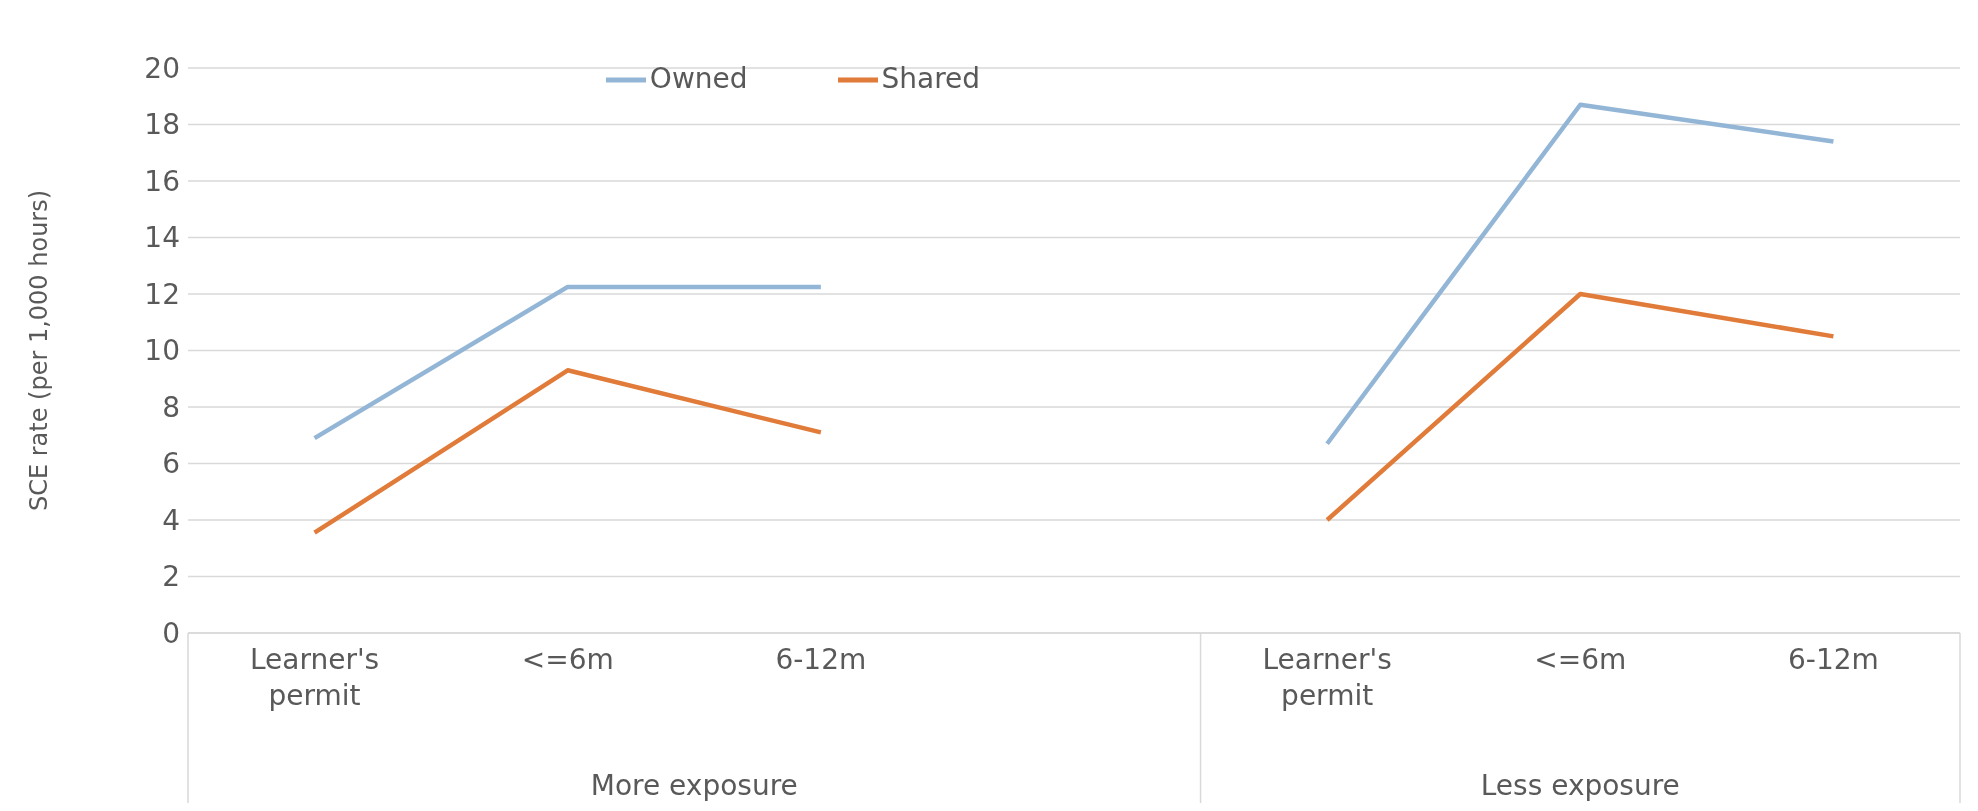  Describe the element at coordinates (38, 350) in the screenshot. I see `y-axis-title: SCE rate (per 1,000 hours)` at that location.